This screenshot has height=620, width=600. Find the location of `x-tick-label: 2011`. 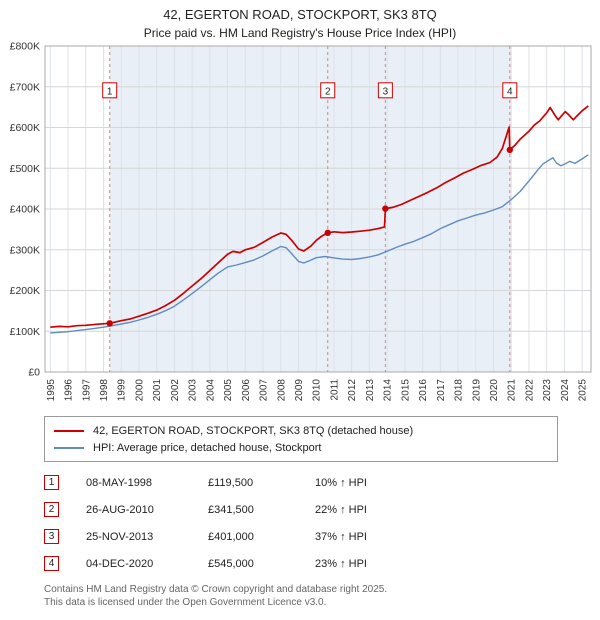

x-tick-label: 2011 is located at coordinates (334, 390).